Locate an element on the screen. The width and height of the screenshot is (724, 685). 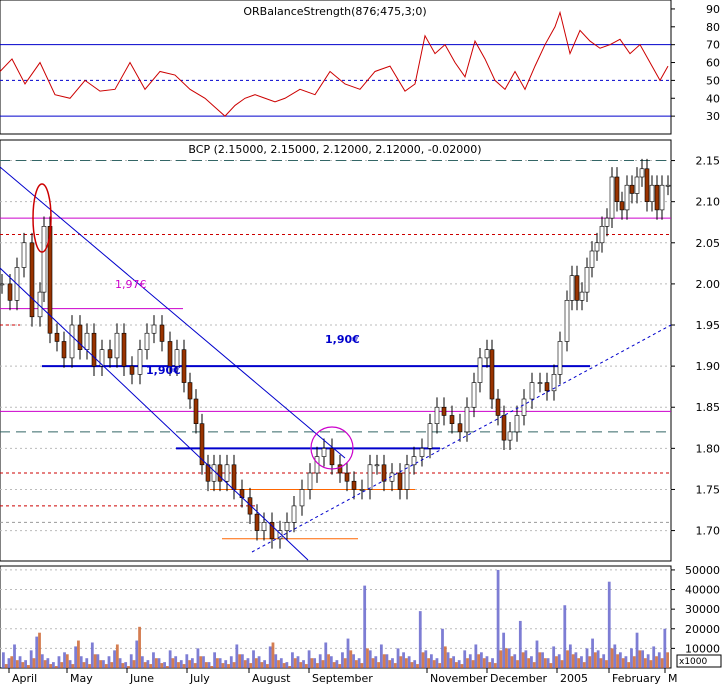
xtick-label-6: November is located at coordinates (459, 678).